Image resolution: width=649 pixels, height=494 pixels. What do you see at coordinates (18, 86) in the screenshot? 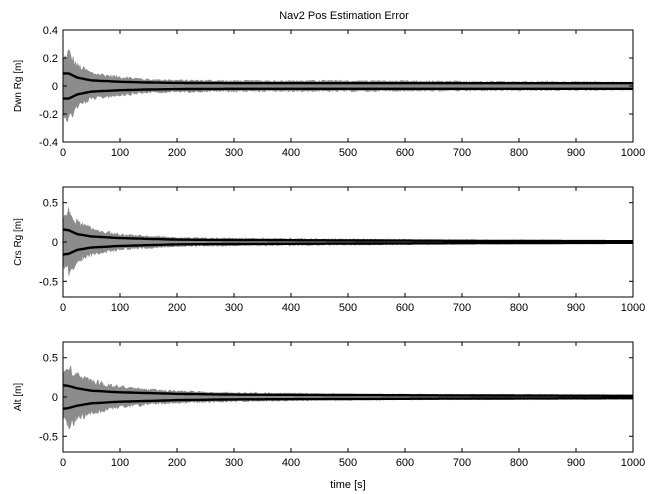
I see `y-axis-label: Dwn Rg [m]` at bounding box center [18, 86].